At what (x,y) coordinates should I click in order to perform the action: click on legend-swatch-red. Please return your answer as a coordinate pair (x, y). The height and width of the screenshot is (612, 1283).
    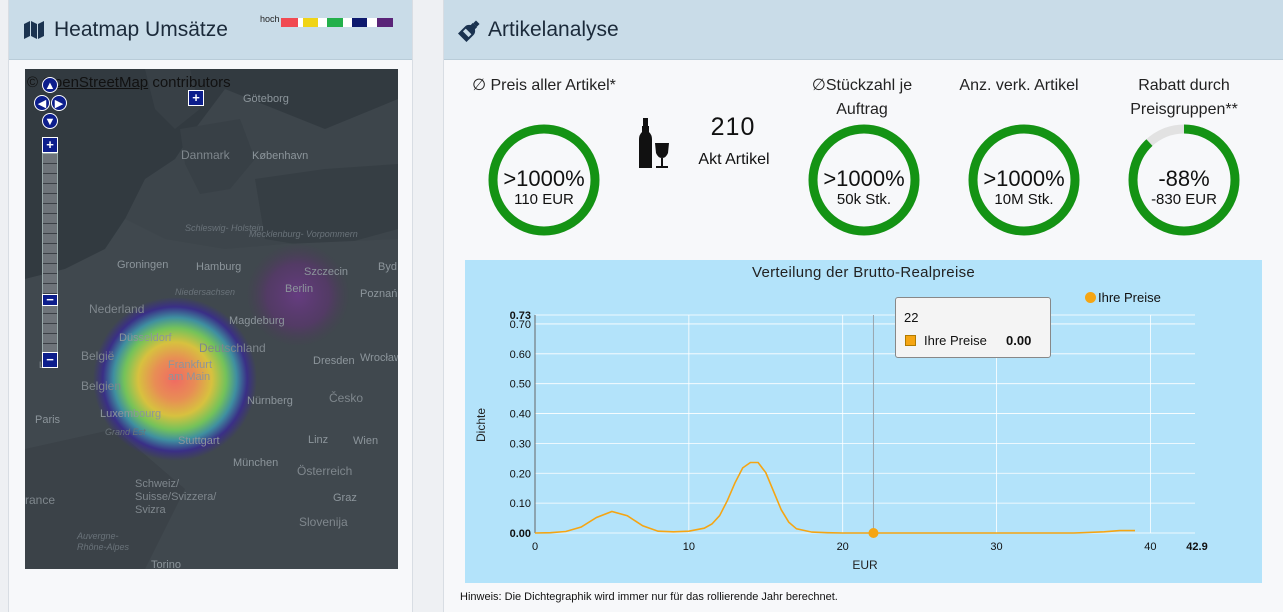
    Looking at the image, I should click on (289, 22).